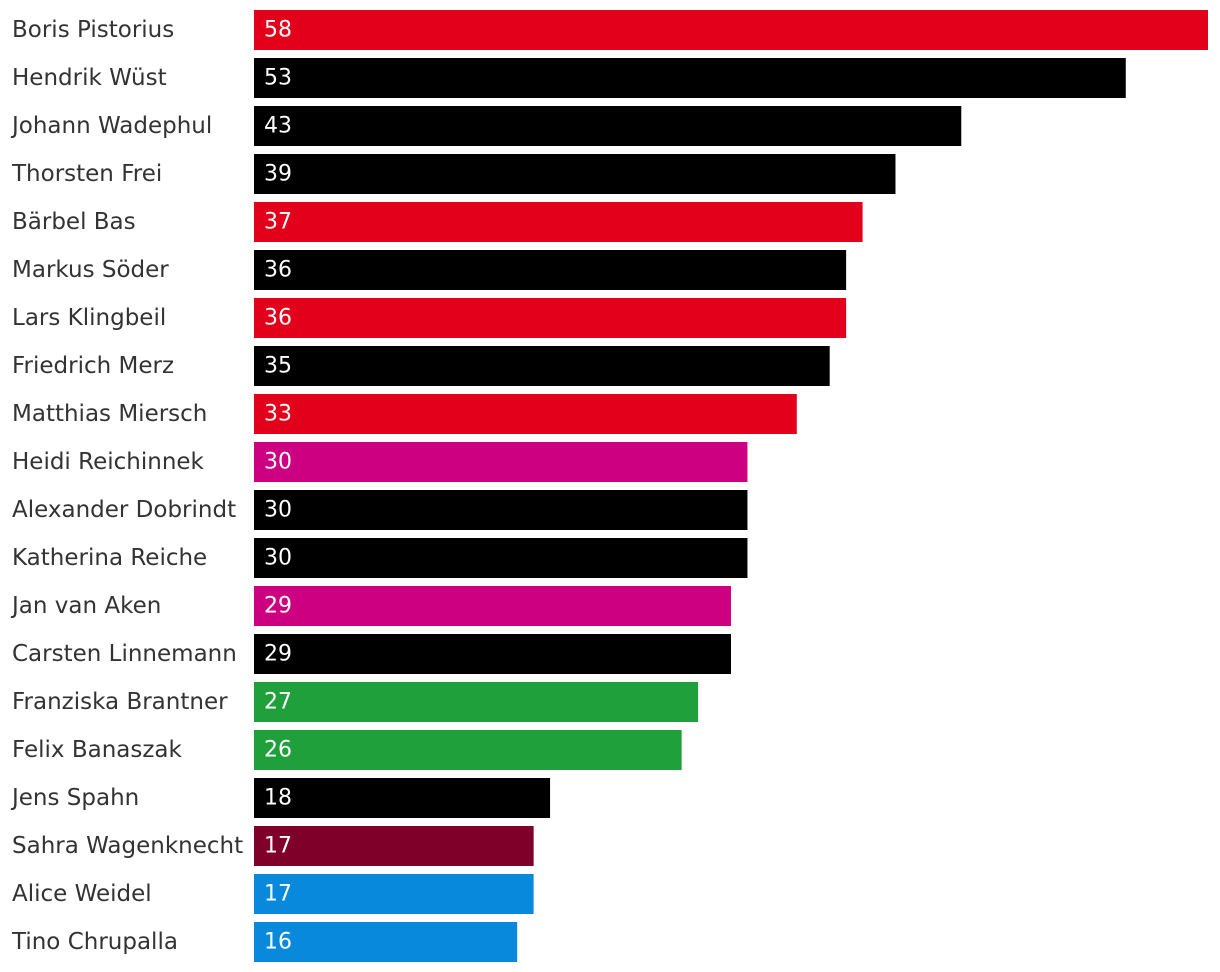 This screenshot has height=972, width=1220. What do you see at coordinates (89, 318) in the screenshot?
I see `category-label: Lars Klingbeil` at bounding box center [89, 318].